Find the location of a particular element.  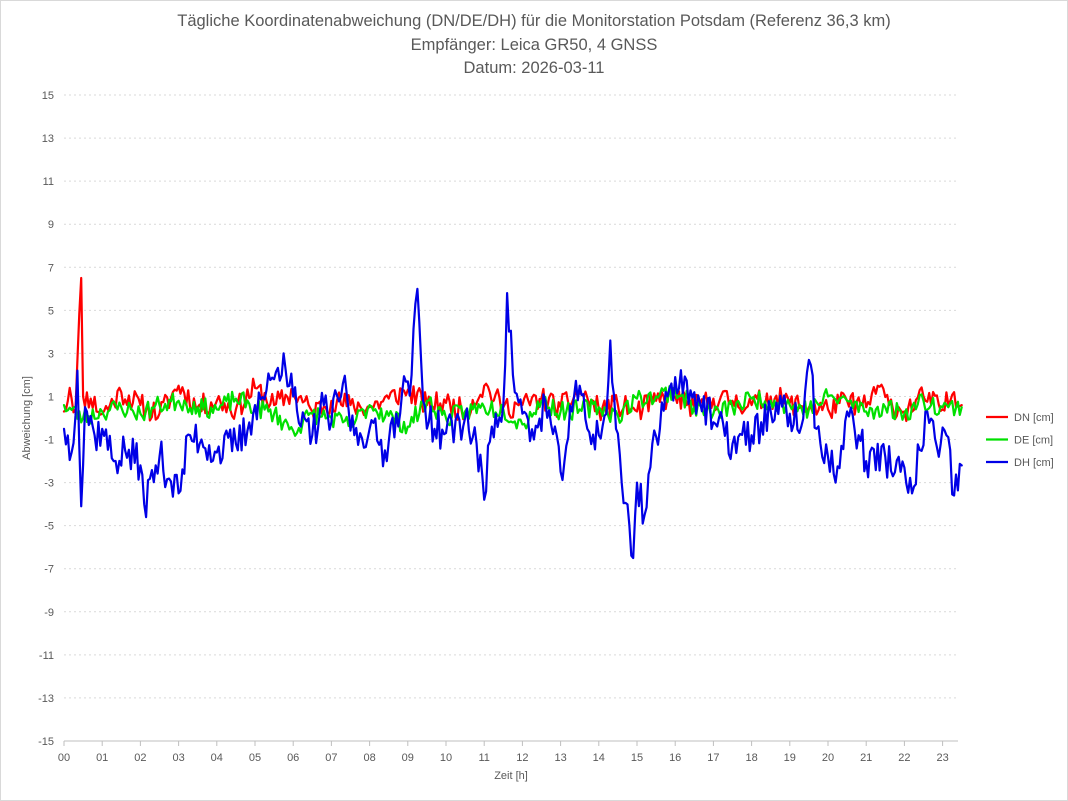

series-line-de is located at coordinates (512, 411).